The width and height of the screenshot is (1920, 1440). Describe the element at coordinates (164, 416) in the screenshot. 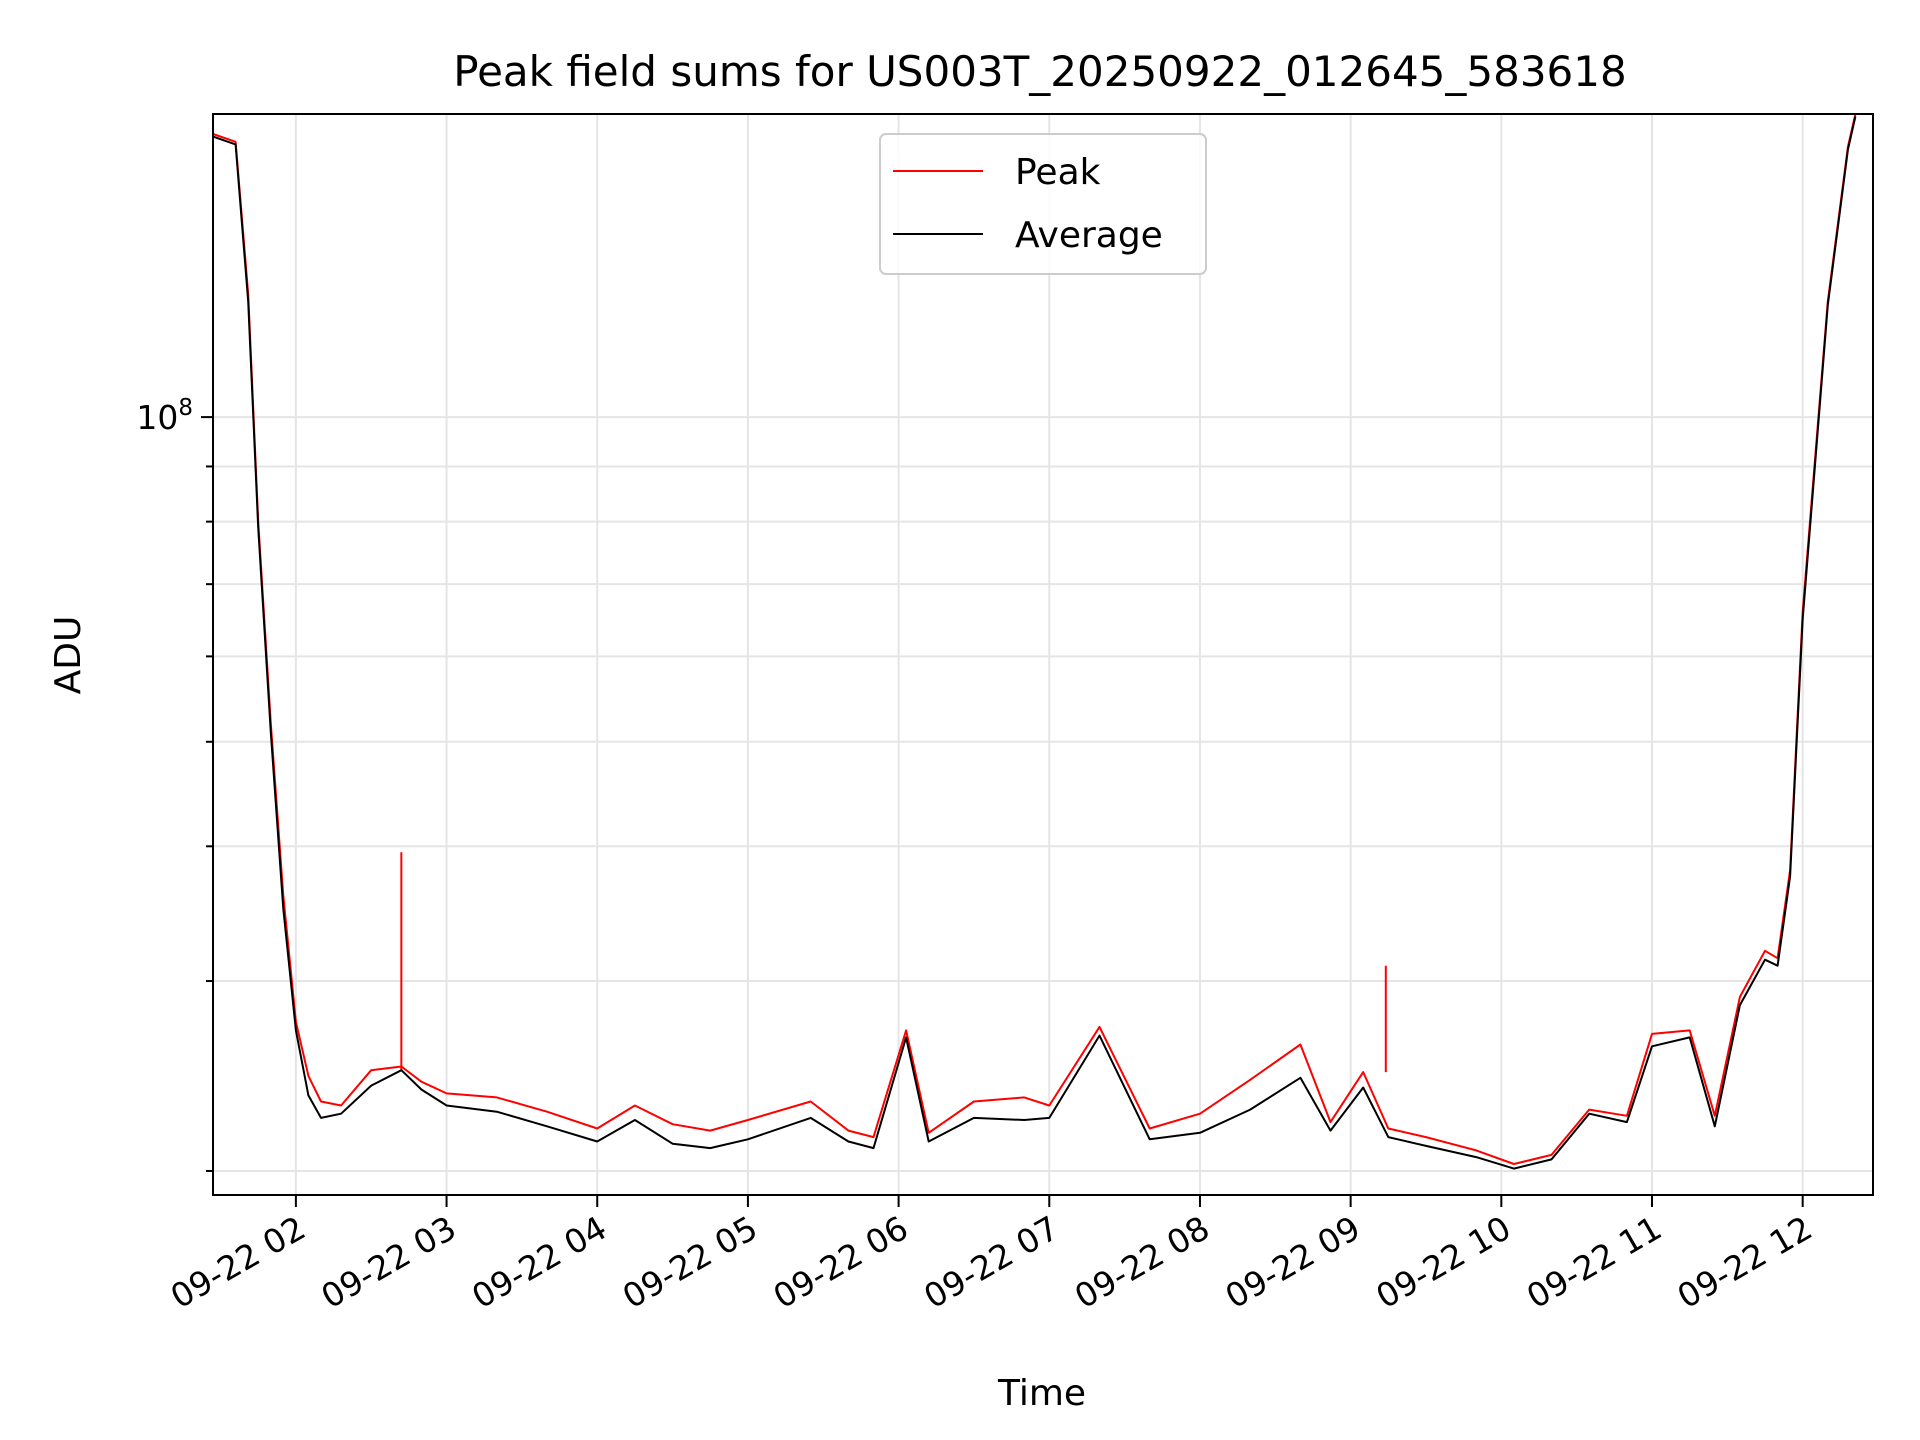

I see `y-tick-label: 108` at that location.